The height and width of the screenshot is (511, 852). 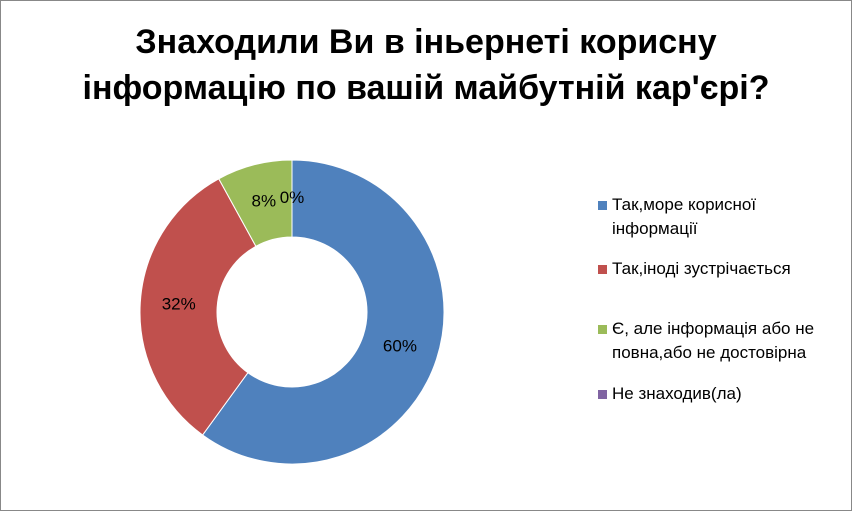 I want to click on legend-label: Так,море корисної інформації, so click(x=684, y=216).